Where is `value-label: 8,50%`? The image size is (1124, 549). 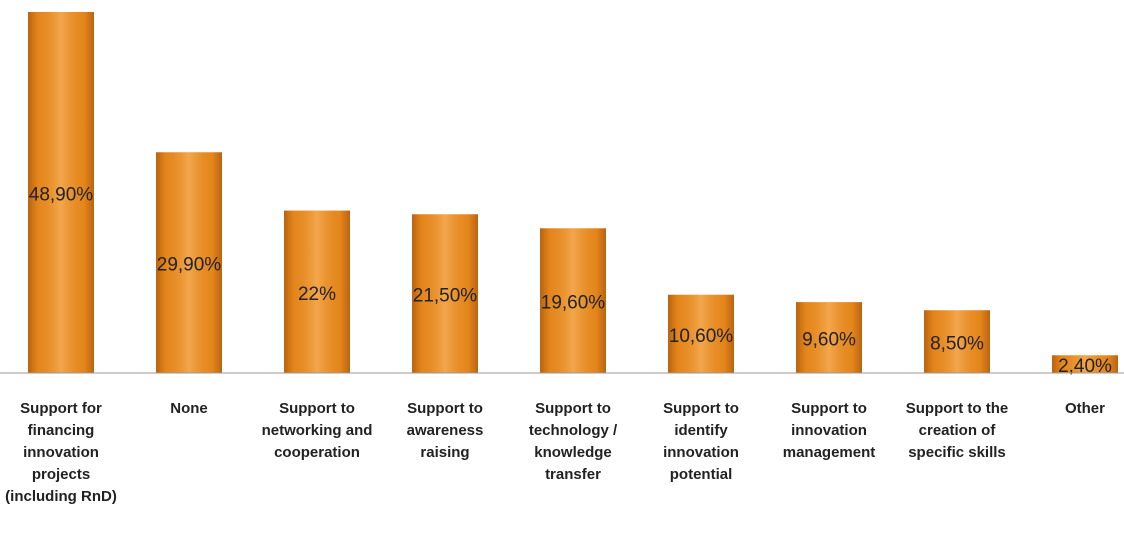
value-label: 8,50% is located at coordinates (957, 344).